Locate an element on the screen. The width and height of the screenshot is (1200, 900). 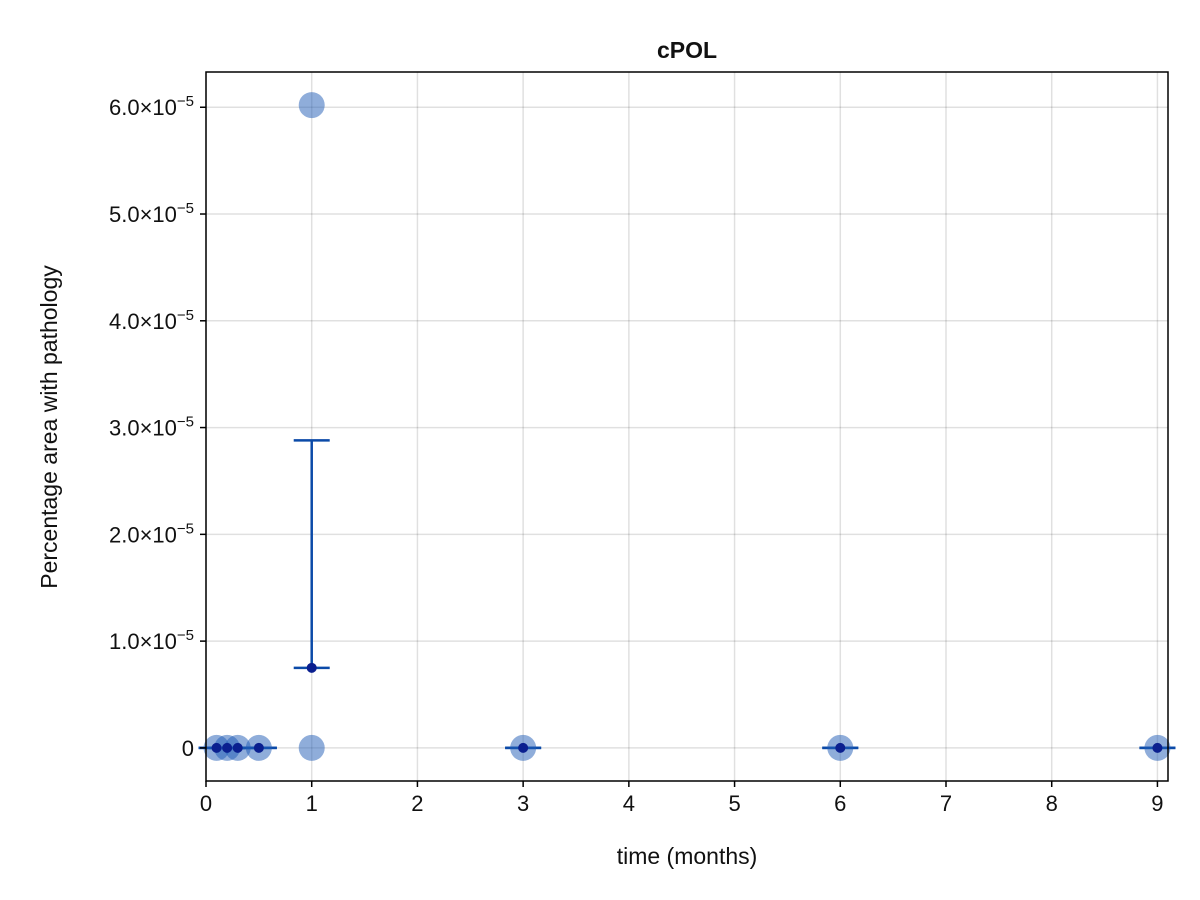
x-tick-label-4: 4 is located at coordinates (629, 803).